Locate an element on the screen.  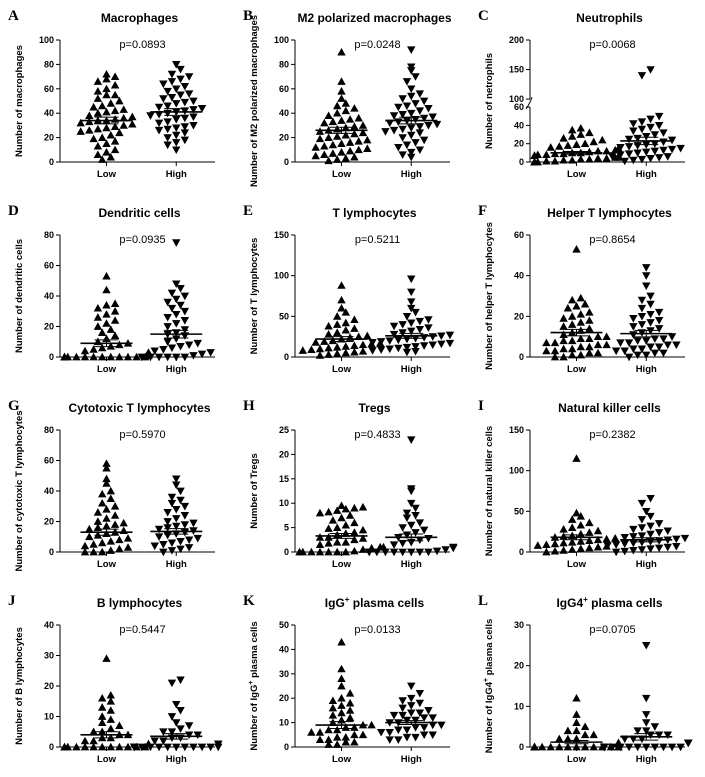
panel-title: Cytotoxic T lymphocytes is located at coordinates (139, 408).